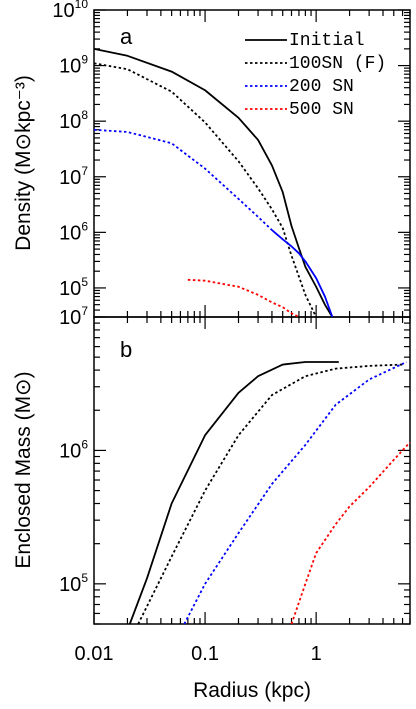 The height and width of the screenshot is (709, 416). Describe the element at coordinates (321, 110) in the screenshot. I see `legend-label: 500 SN` at that location.